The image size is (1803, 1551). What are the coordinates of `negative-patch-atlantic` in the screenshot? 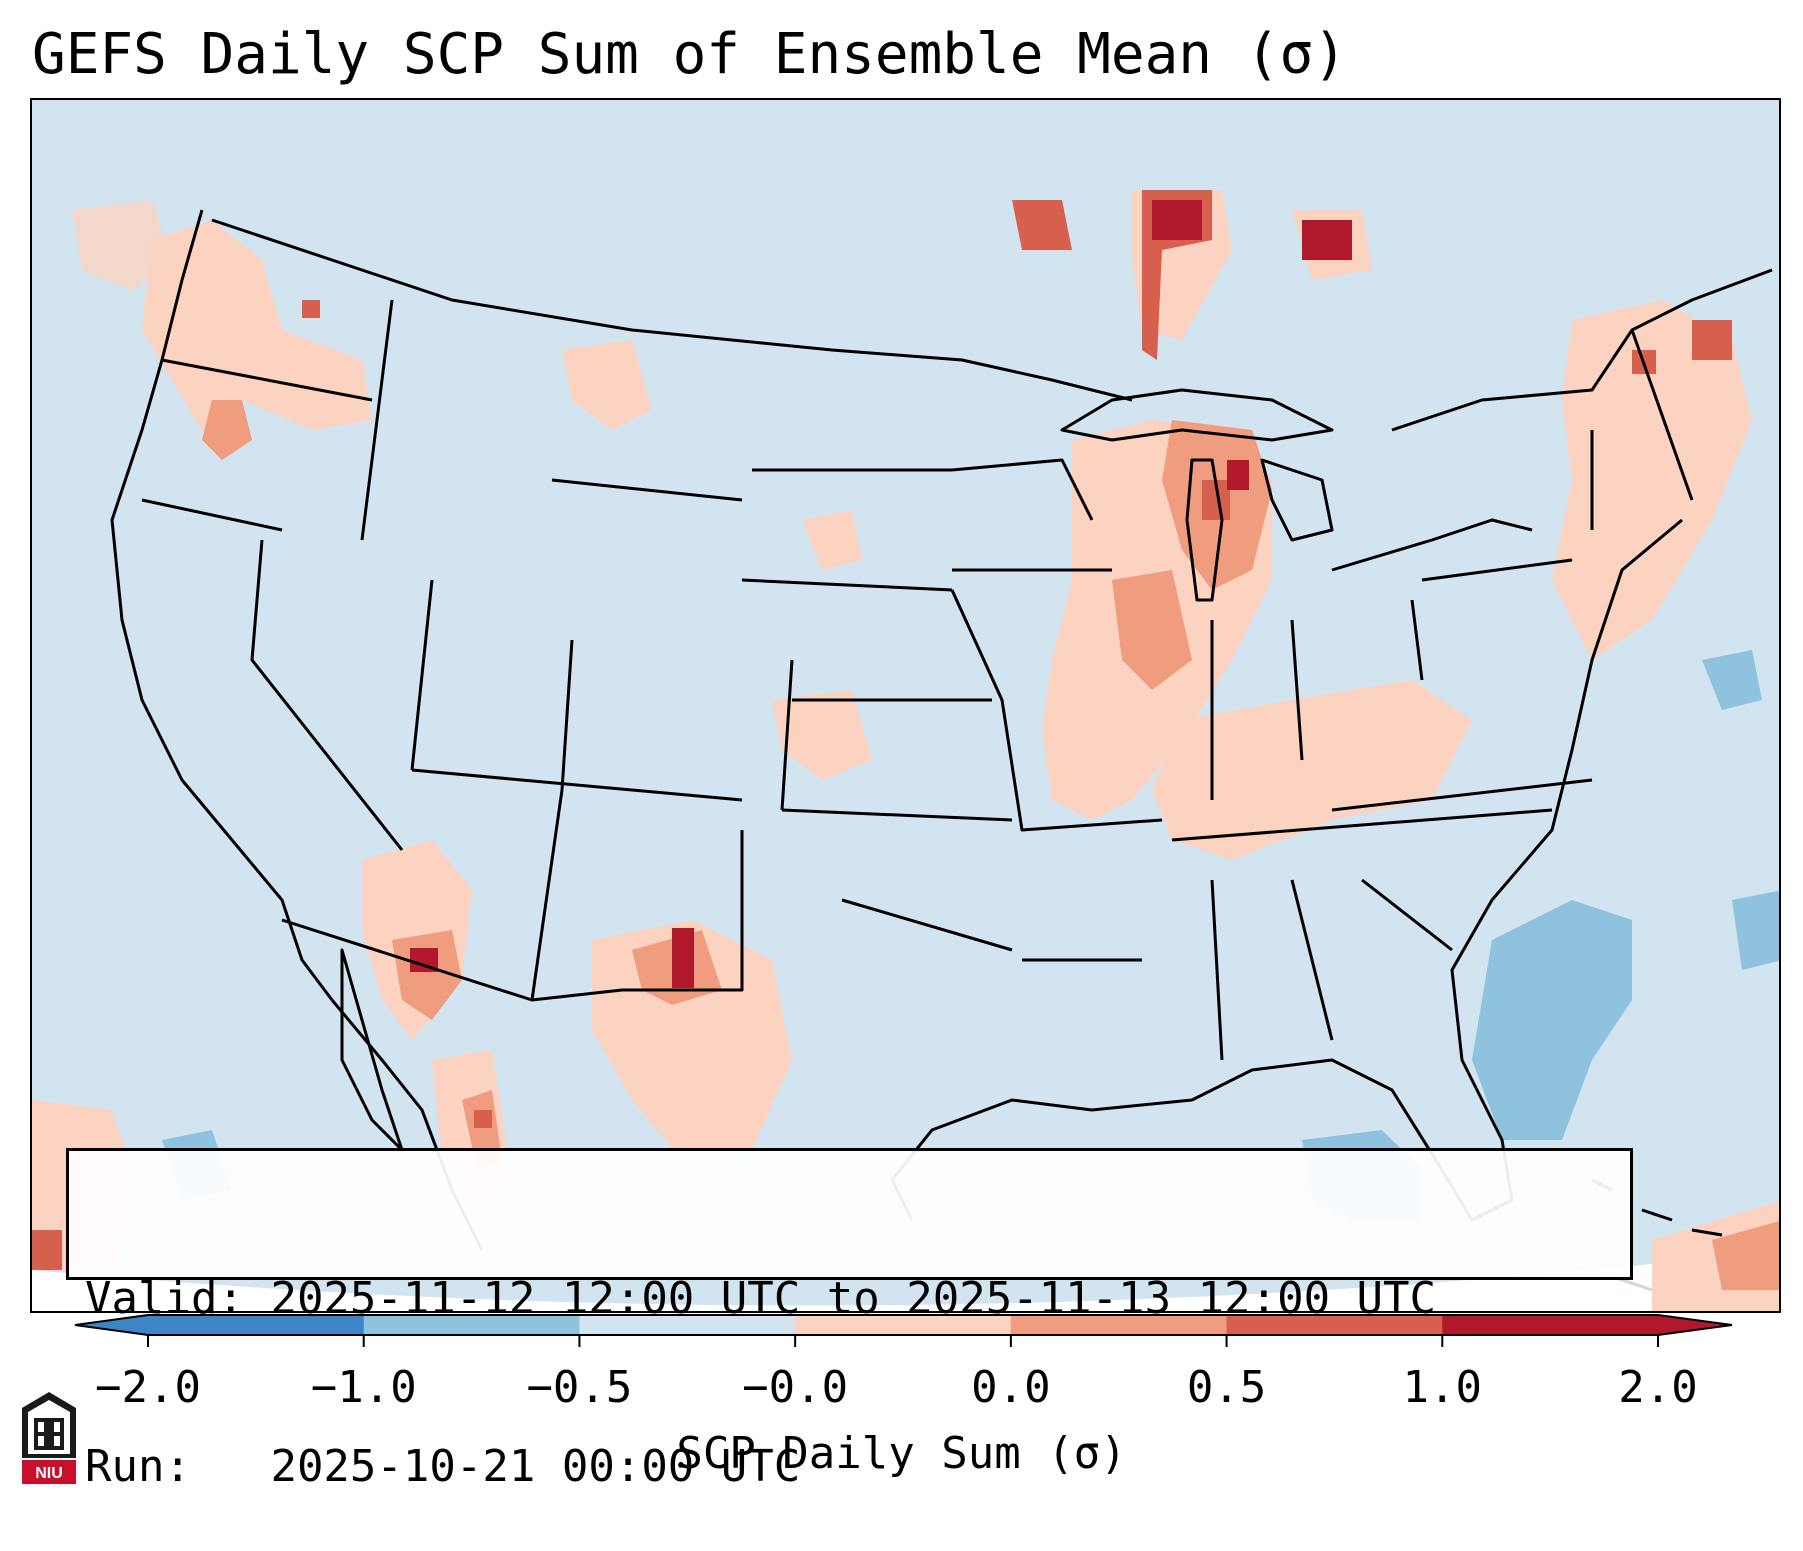 It's located at (1552, 1020).